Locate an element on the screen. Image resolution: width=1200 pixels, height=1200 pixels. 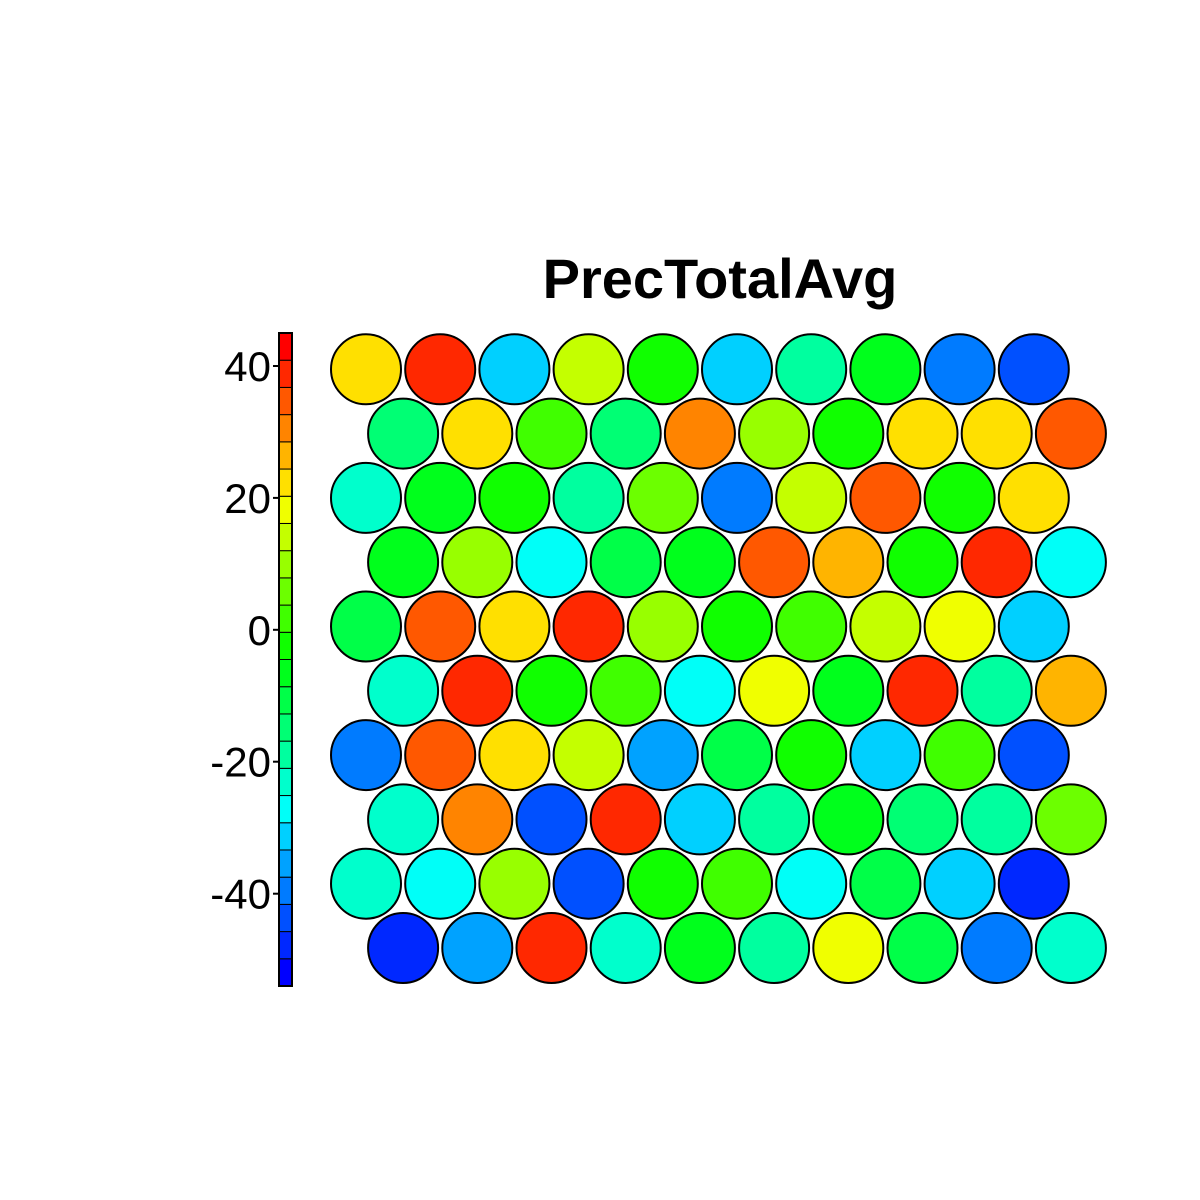
chart-title: PrecTotalAvg is located at coordinates (720, 278).